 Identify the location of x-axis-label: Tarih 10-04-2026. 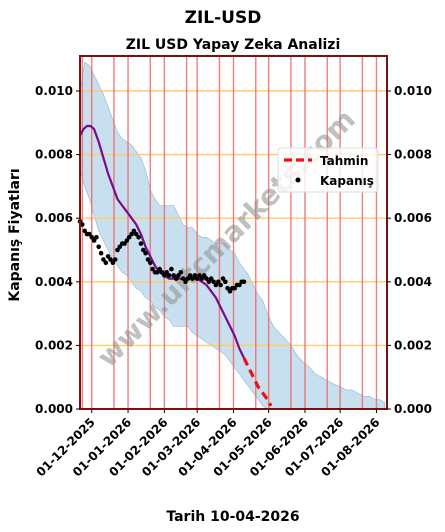
(232, 517).